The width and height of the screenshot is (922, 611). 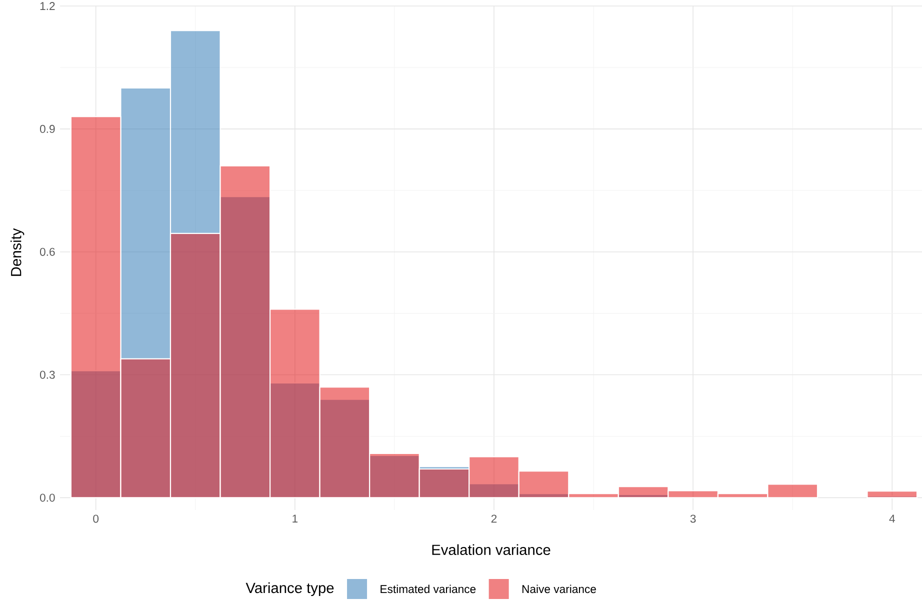 What do you see at coordinates (693, 518) in the screenshot?
I see `x-tick-label: 3` at bounding box center [693, 518].